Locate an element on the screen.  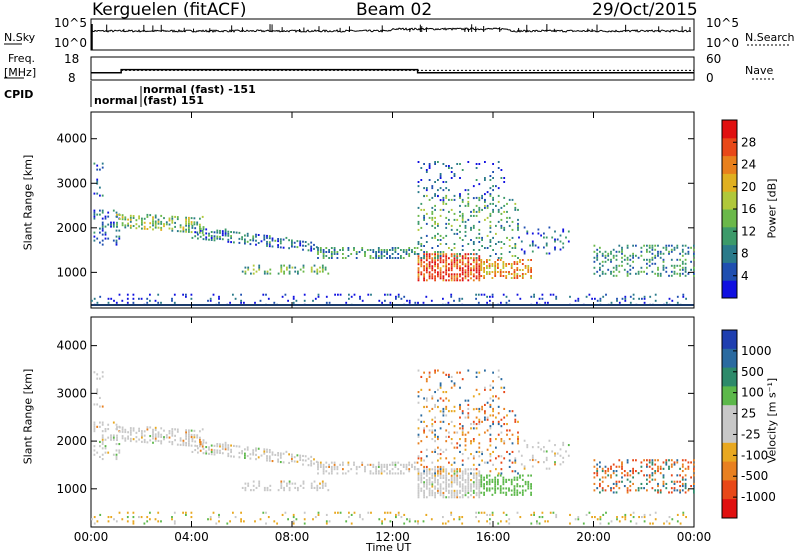
nsearch-label: N.Search is located at coordinates (770, 37).